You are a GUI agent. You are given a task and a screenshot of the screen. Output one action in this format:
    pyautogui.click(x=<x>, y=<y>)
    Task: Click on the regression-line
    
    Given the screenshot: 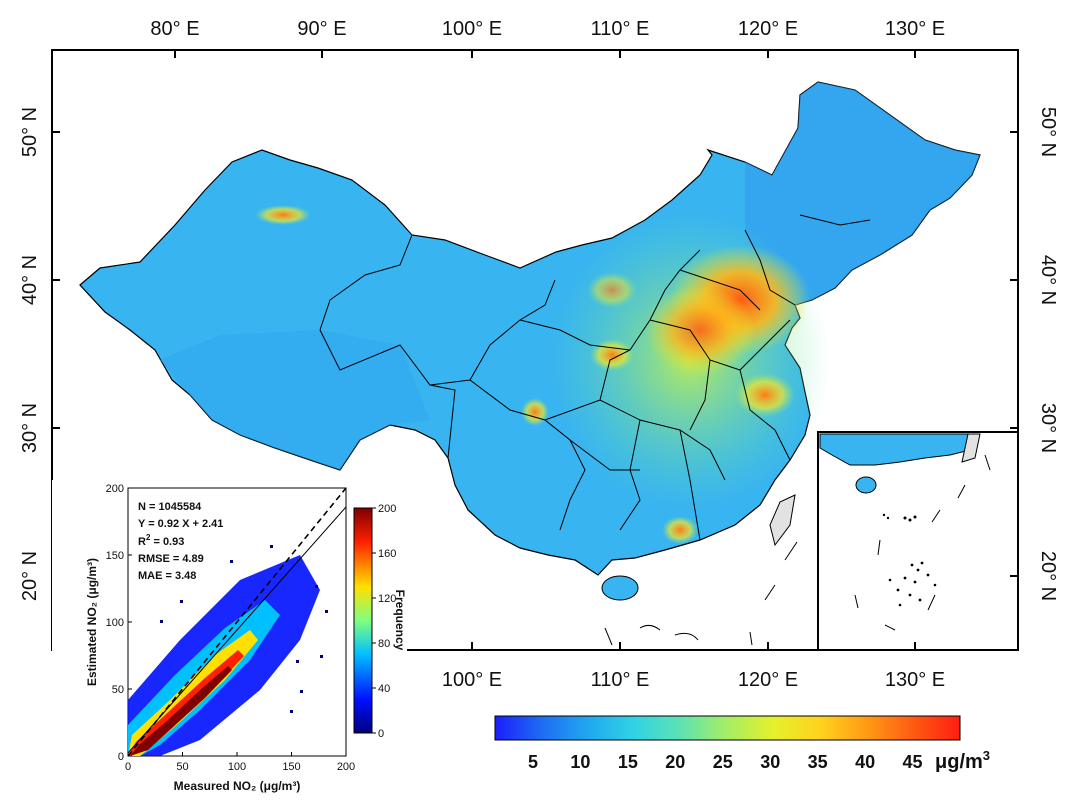 What is the action you would take?
    pyautogui.click(x=237, y=630)
    